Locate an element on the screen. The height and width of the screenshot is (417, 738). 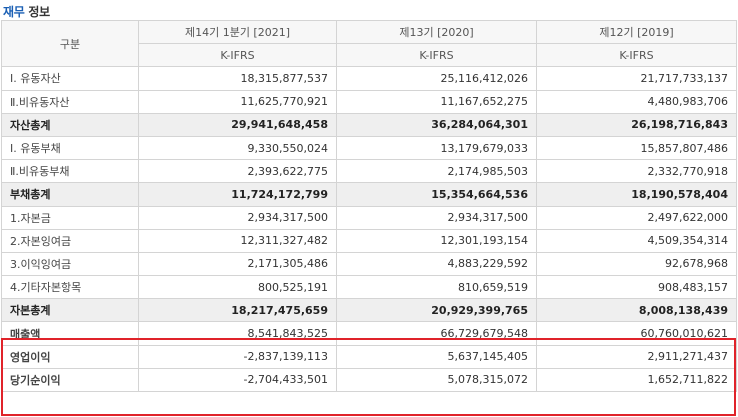
header-standard-1: K-IFRS is located at coordinates (237, 55).